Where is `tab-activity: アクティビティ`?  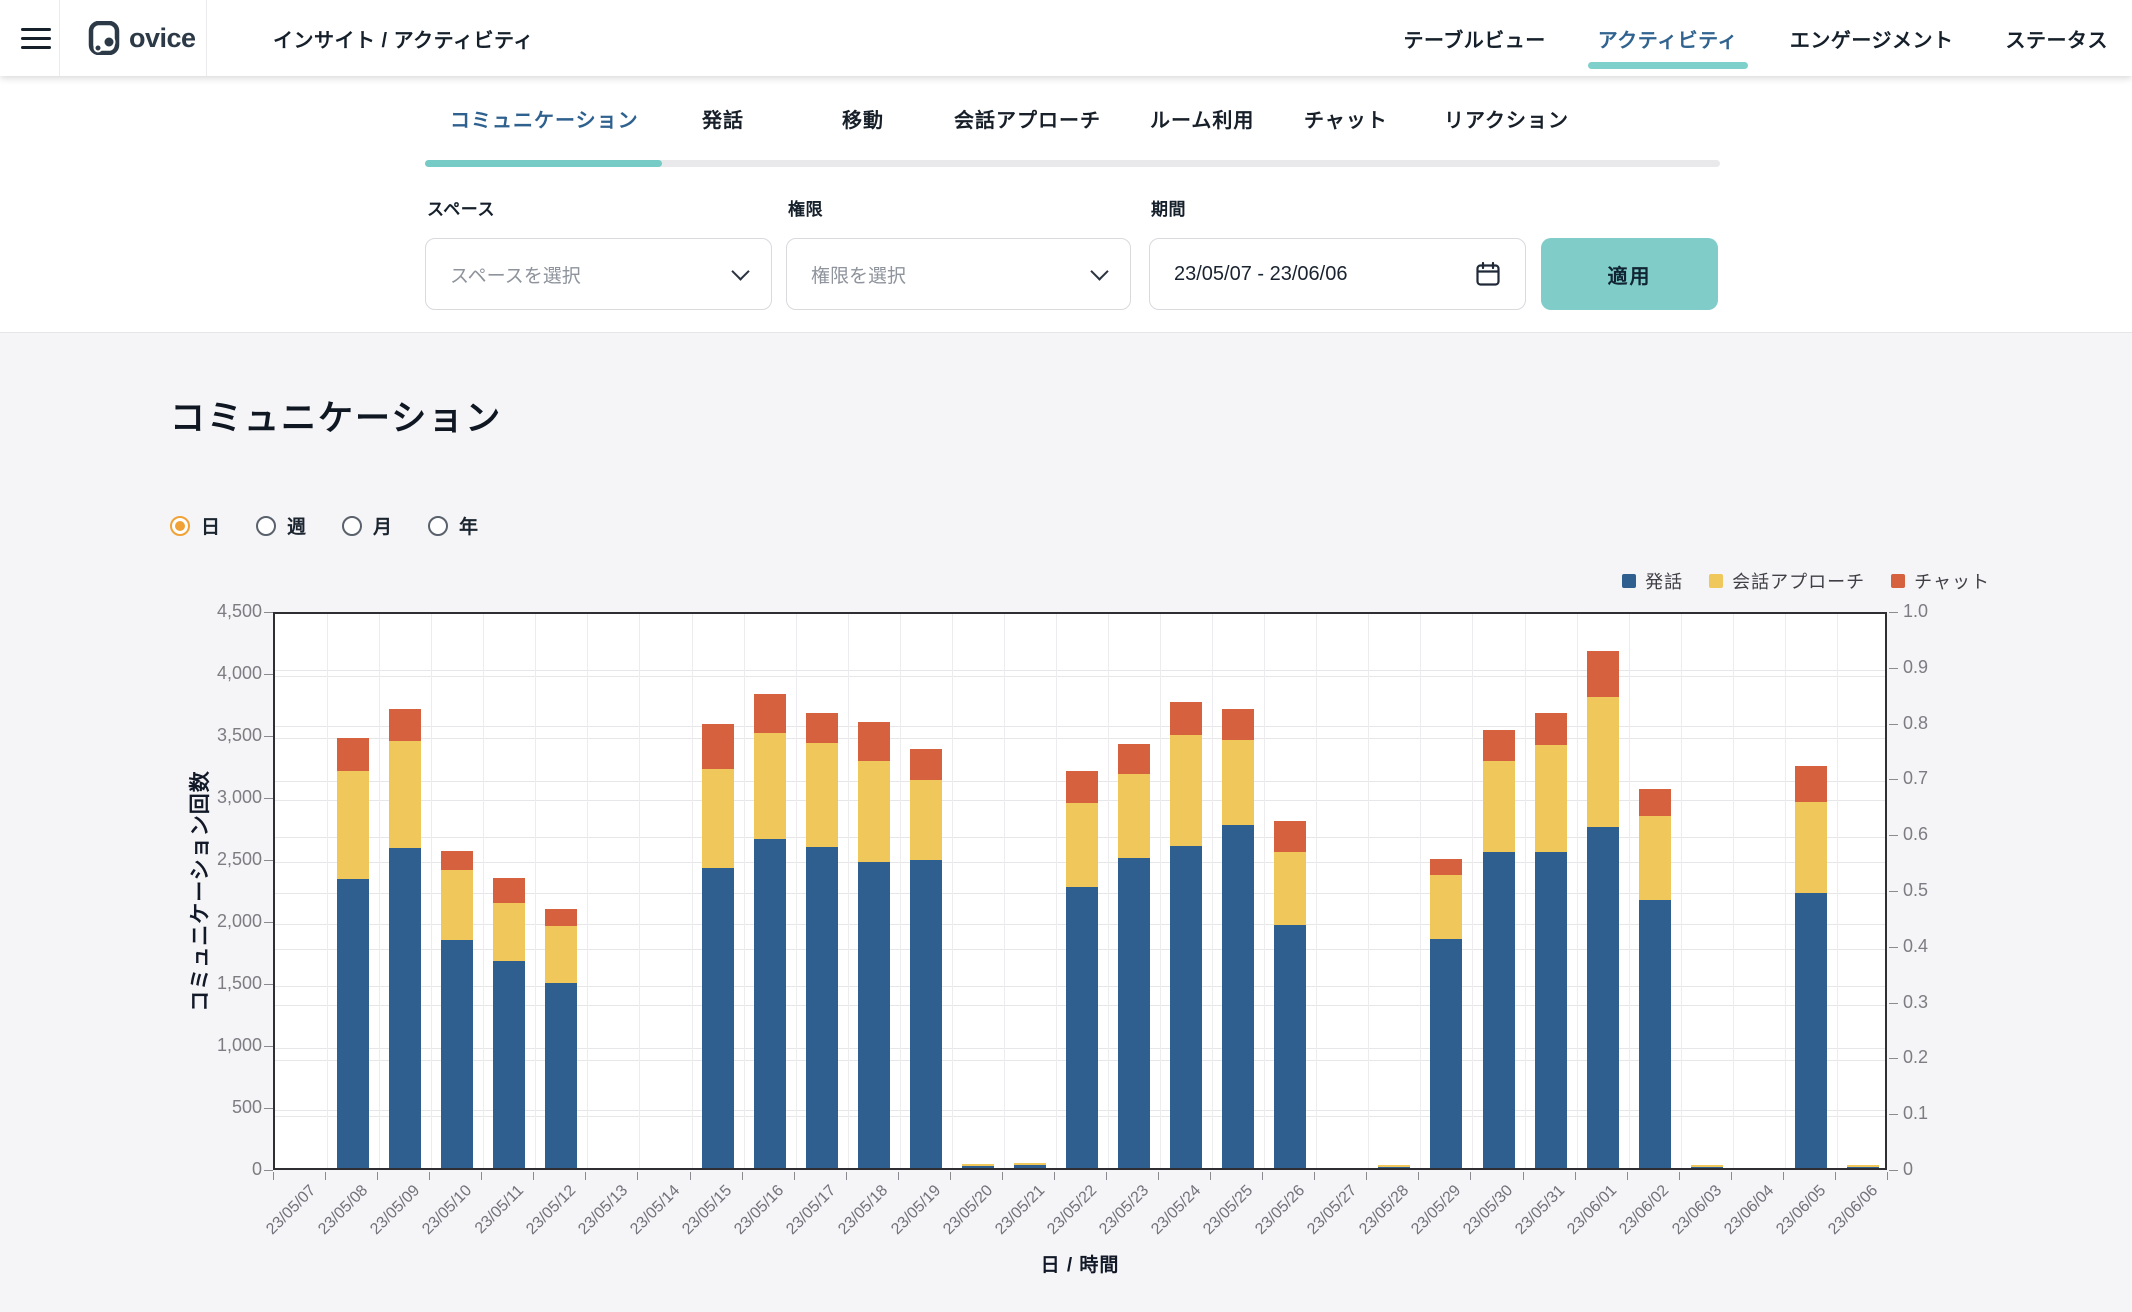 tab-activity: アクティビティ is located at coordinates (1668, 38).